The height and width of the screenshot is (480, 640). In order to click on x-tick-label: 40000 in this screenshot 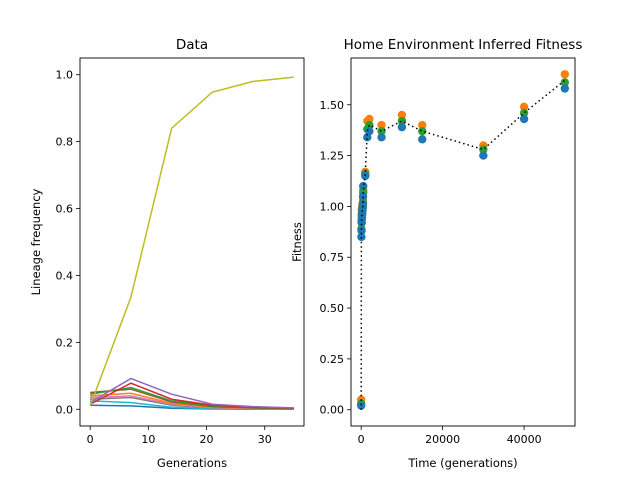, I will do `click(524, 439)`.